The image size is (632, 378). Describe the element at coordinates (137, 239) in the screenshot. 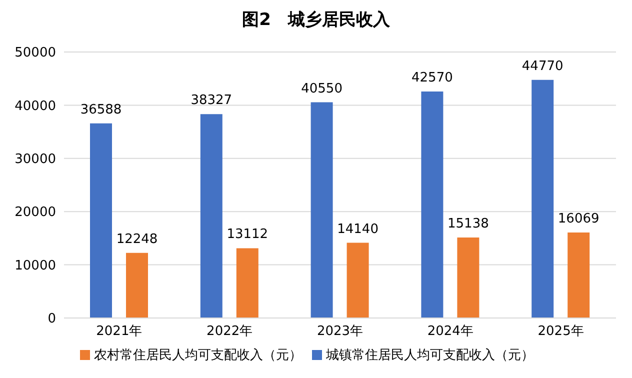

I see `data-label: 12248` at that location.